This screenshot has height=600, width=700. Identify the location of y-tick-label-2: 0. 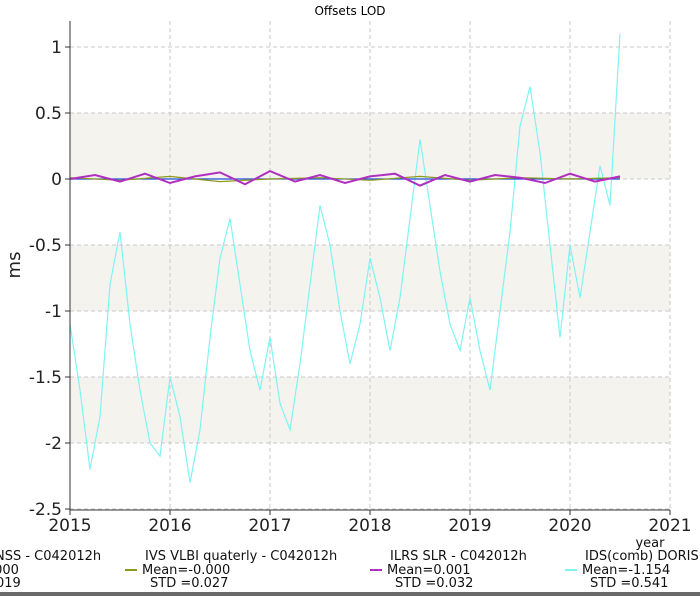
(56, 180).